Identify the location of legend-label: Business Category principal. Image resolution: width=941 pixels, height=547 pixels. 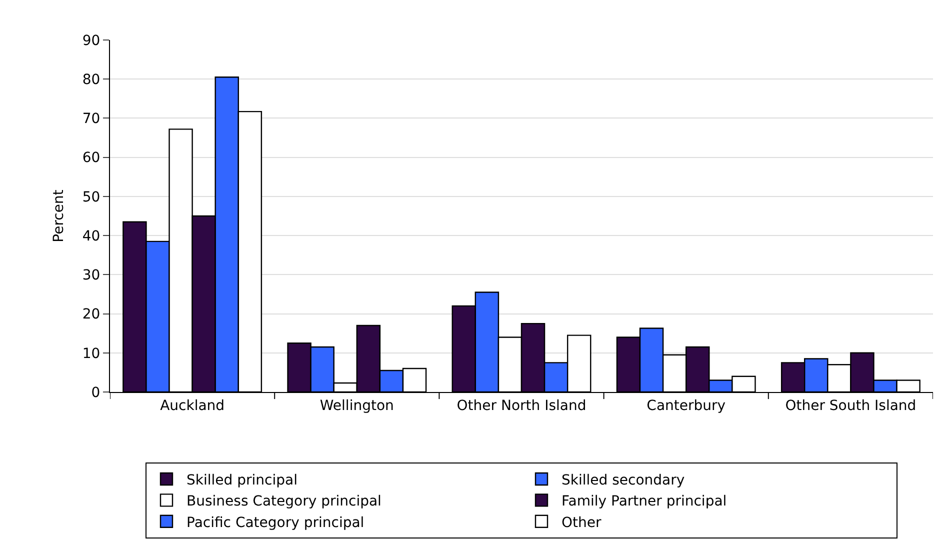
(284, 502).